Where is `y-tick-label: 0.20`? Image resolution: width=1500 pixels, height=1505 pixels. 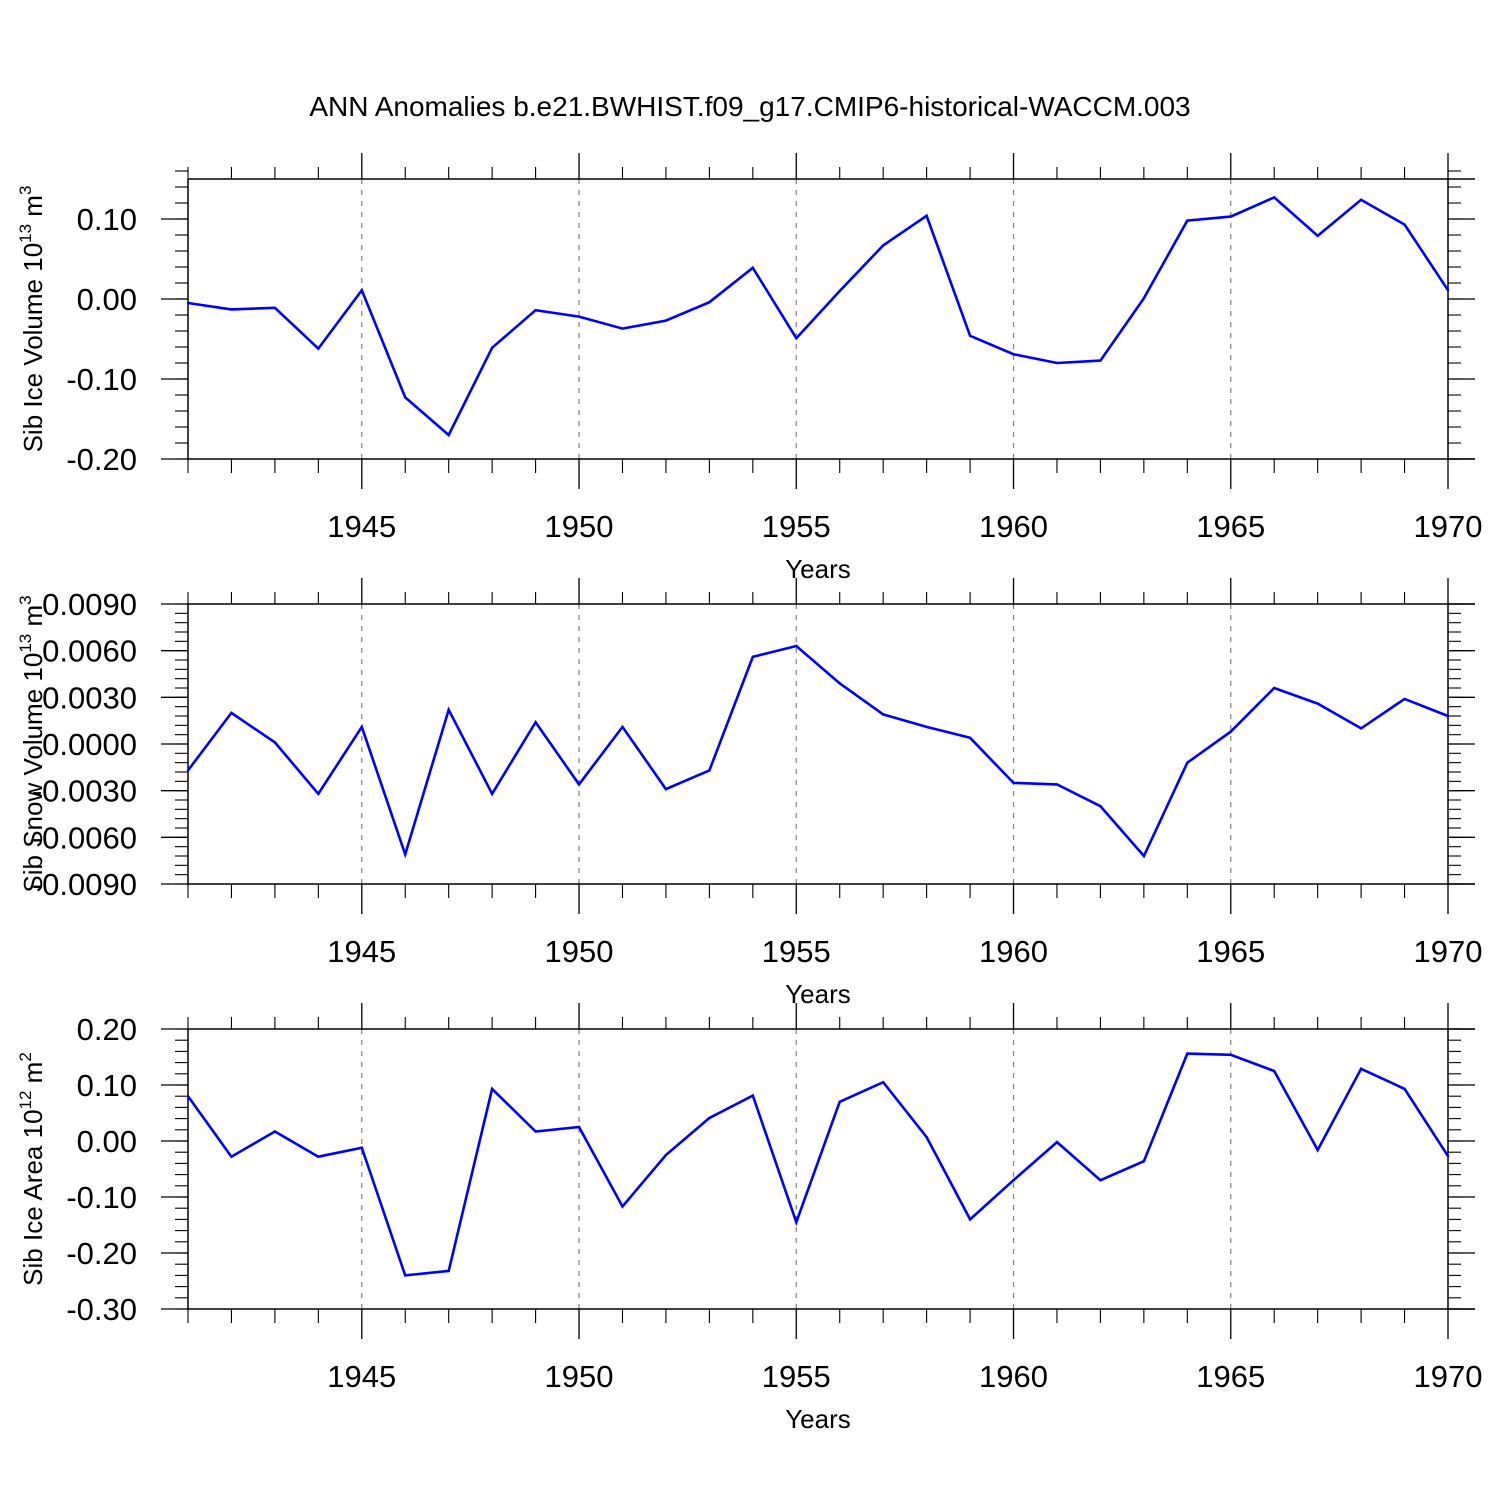
y-tick-label: 0.20 is located at coordinates (107, 1029).